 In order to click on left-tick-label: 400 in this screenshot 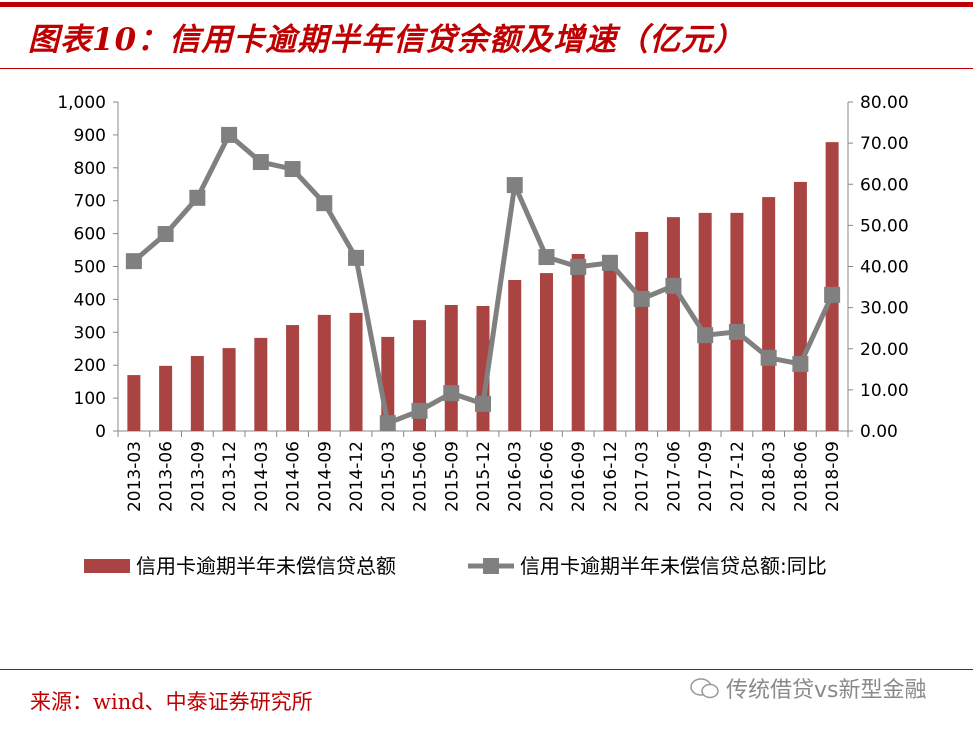, I will do `click(90, 300)`.